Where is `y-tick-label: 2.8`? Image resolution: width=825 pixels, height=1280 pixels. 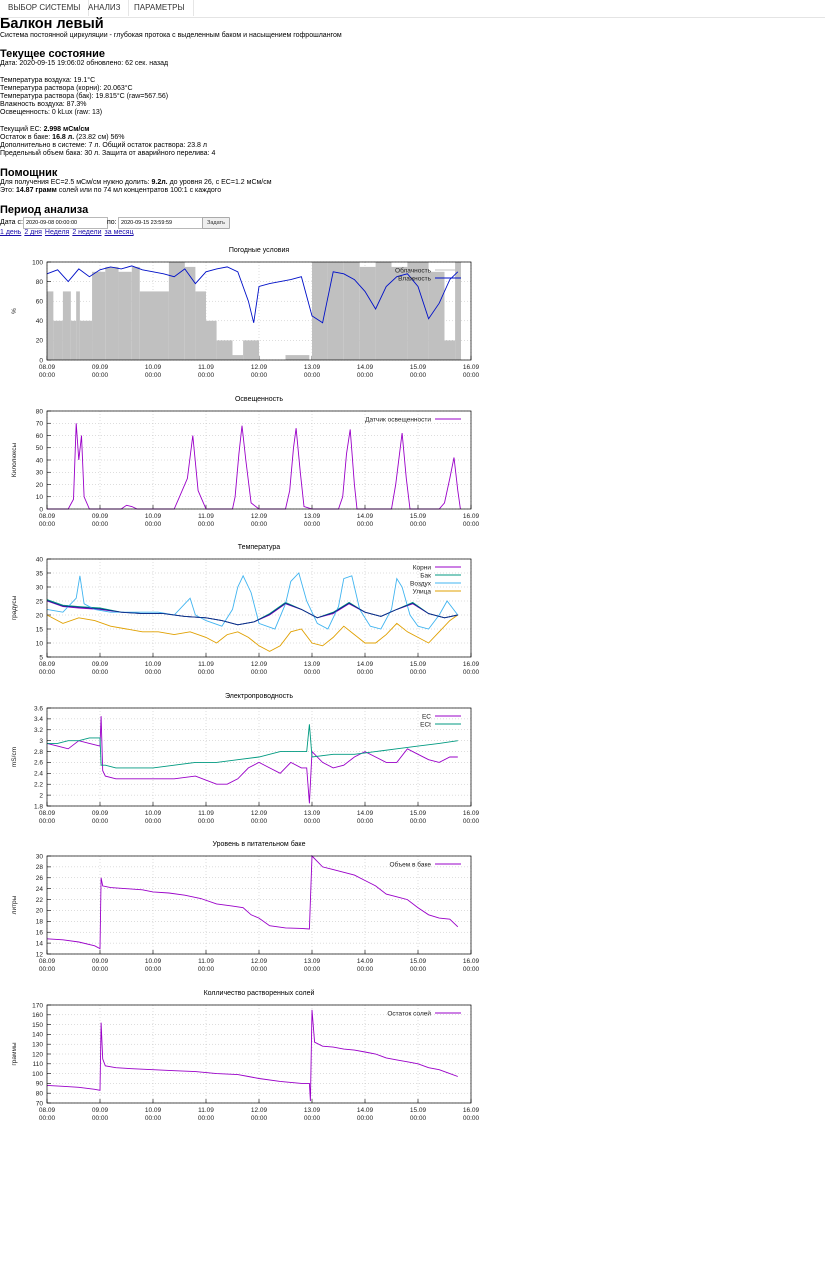 y-tick-label: 2.8 is located at coordinates (38, 752).